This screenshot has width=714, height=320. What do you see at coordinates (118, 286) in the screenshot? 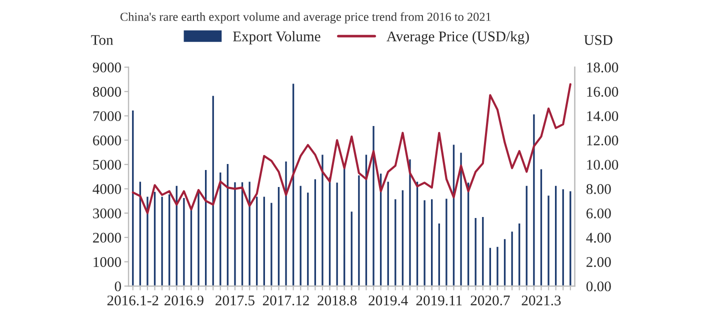
I see `y-tick-label: 0` at bounding box center [118, 286].